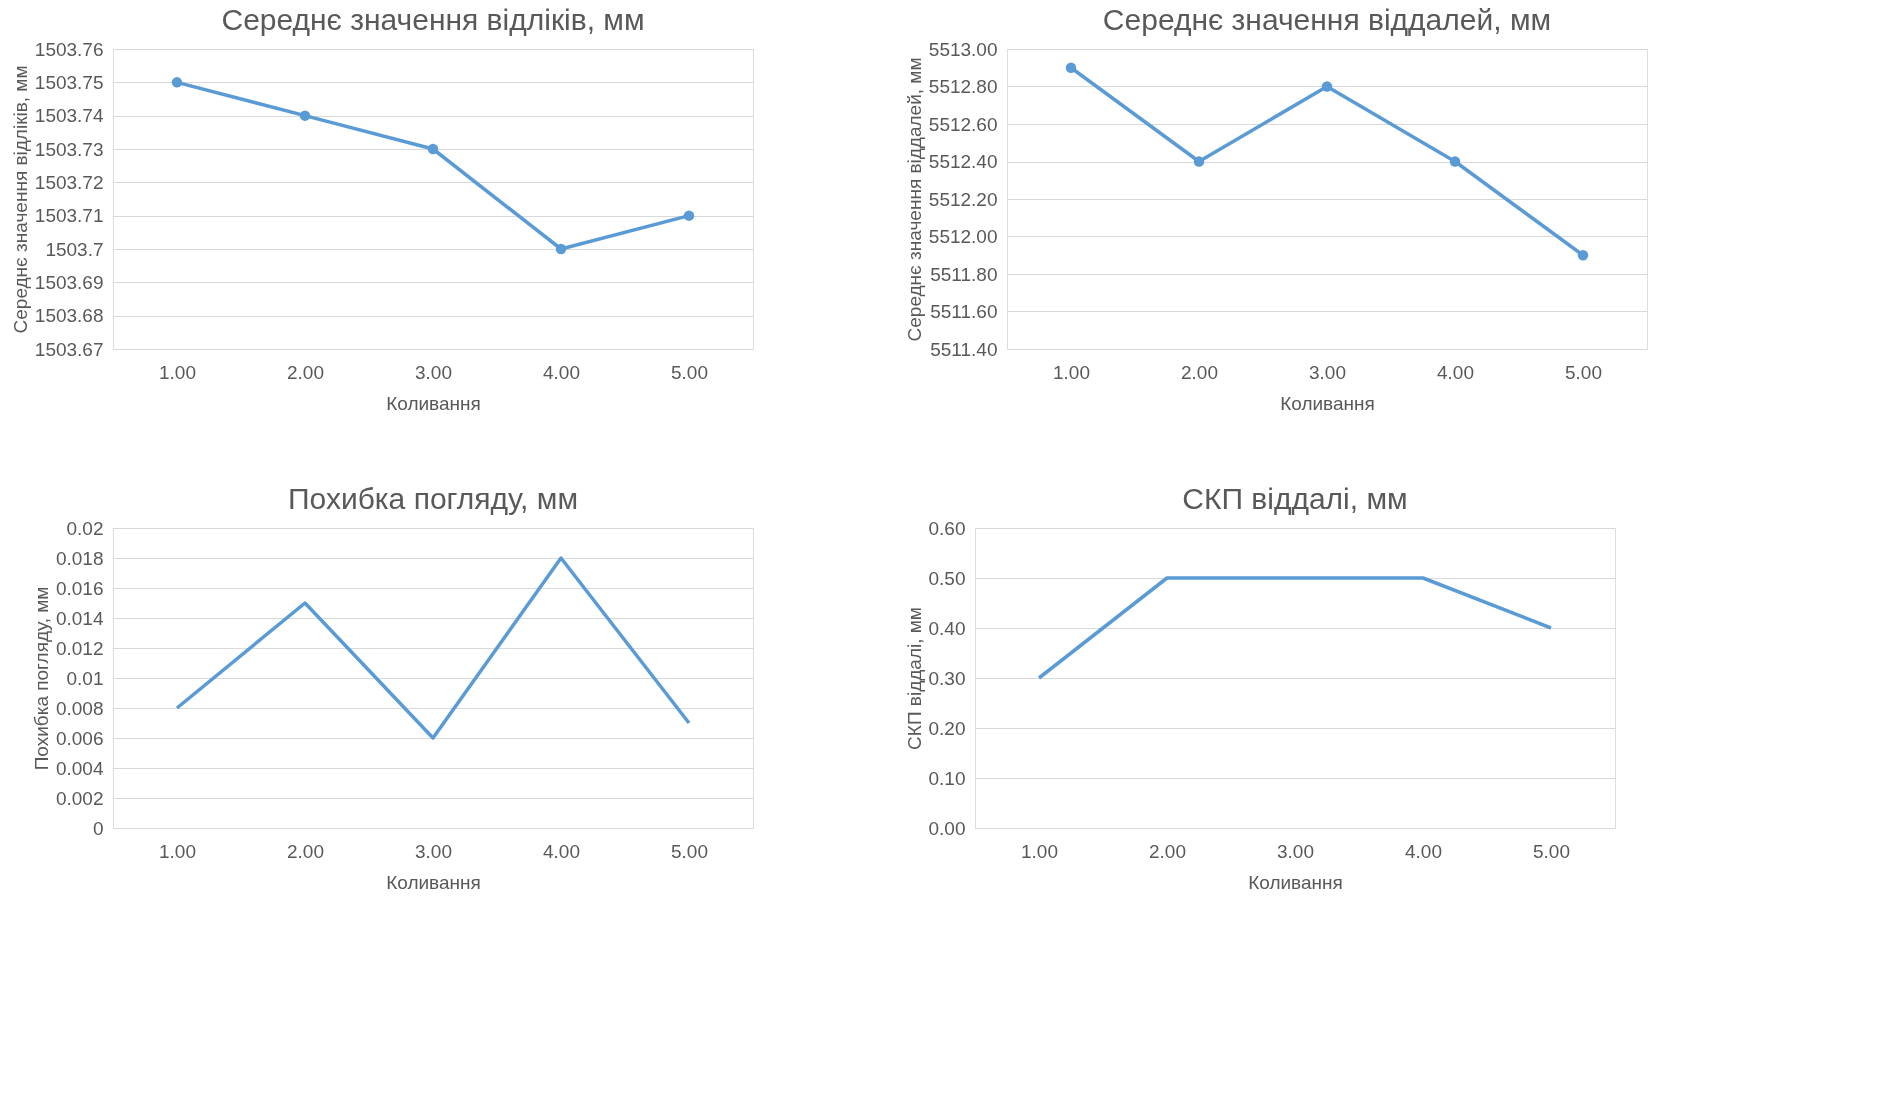 This screenshot has width=1883, height=1114. What do you see at coordinates (79, 558) in the screenshot?
I see `y-tick-label: 0.018` at bounding box center [79, 558].